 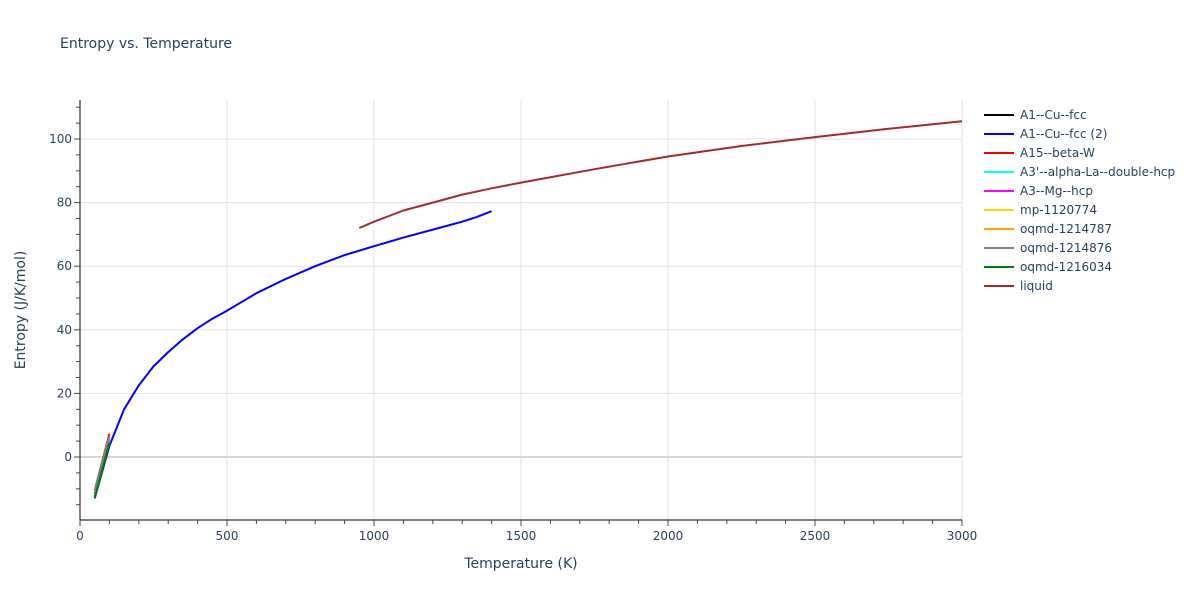 I want to click on legend-label: A3--Mg--hcp, so click(x=1056, y=190).